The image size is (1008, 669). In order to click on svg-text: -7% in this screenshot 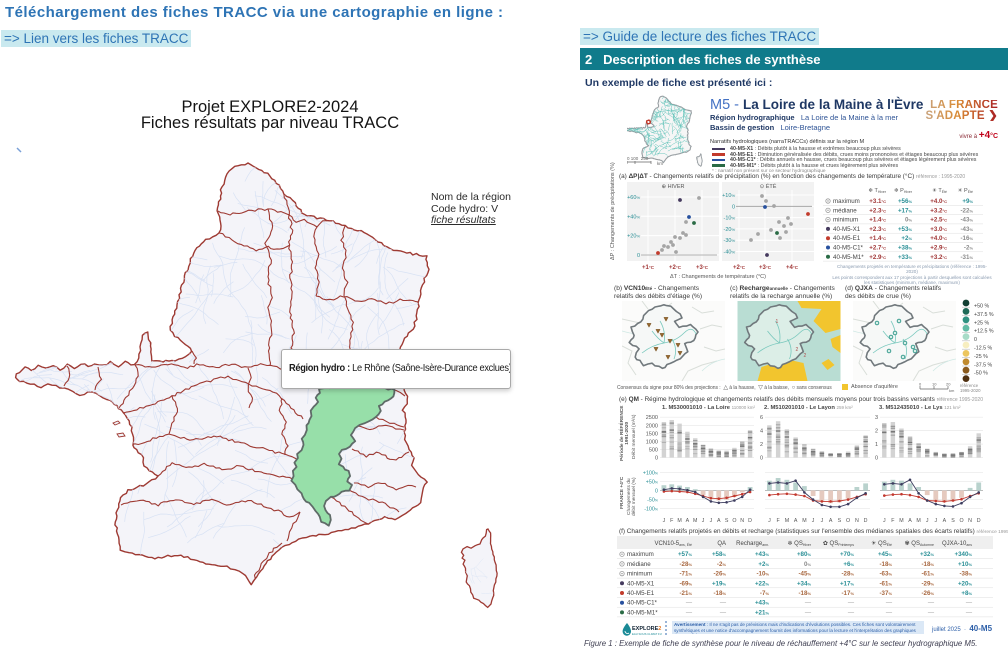, I will do `click(765, 593)`.